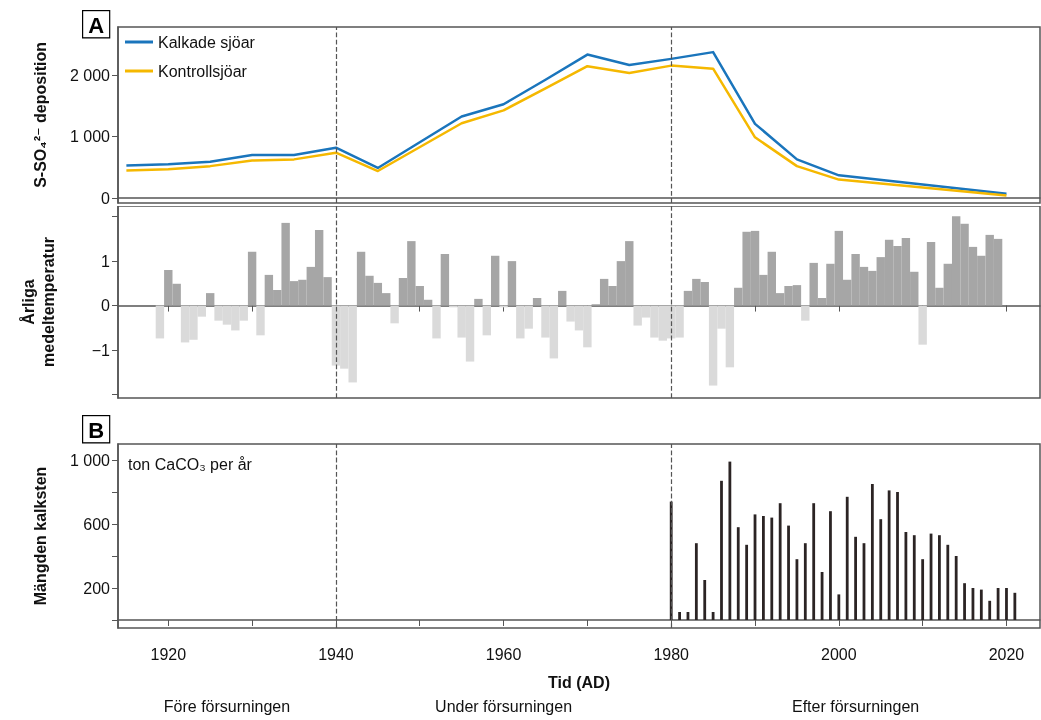 Image resolution: width=1041 pixels, height=720 pixels. What do you see at coordinates (227, 706) in the screenshot?
I see `text: Före försurningen` at bounding box center [227, 706].